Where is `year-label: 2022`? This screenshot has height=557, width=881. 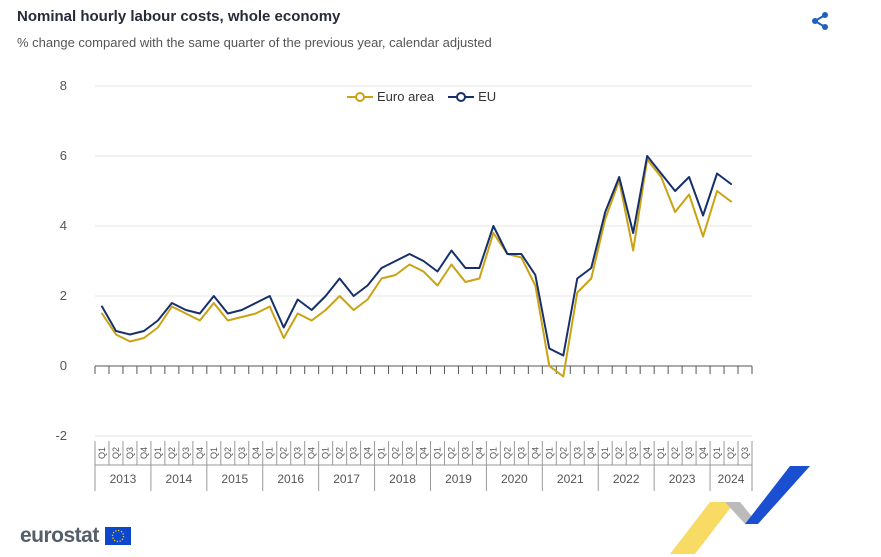
year-label: 2022 is located at coordinates (626, 479).